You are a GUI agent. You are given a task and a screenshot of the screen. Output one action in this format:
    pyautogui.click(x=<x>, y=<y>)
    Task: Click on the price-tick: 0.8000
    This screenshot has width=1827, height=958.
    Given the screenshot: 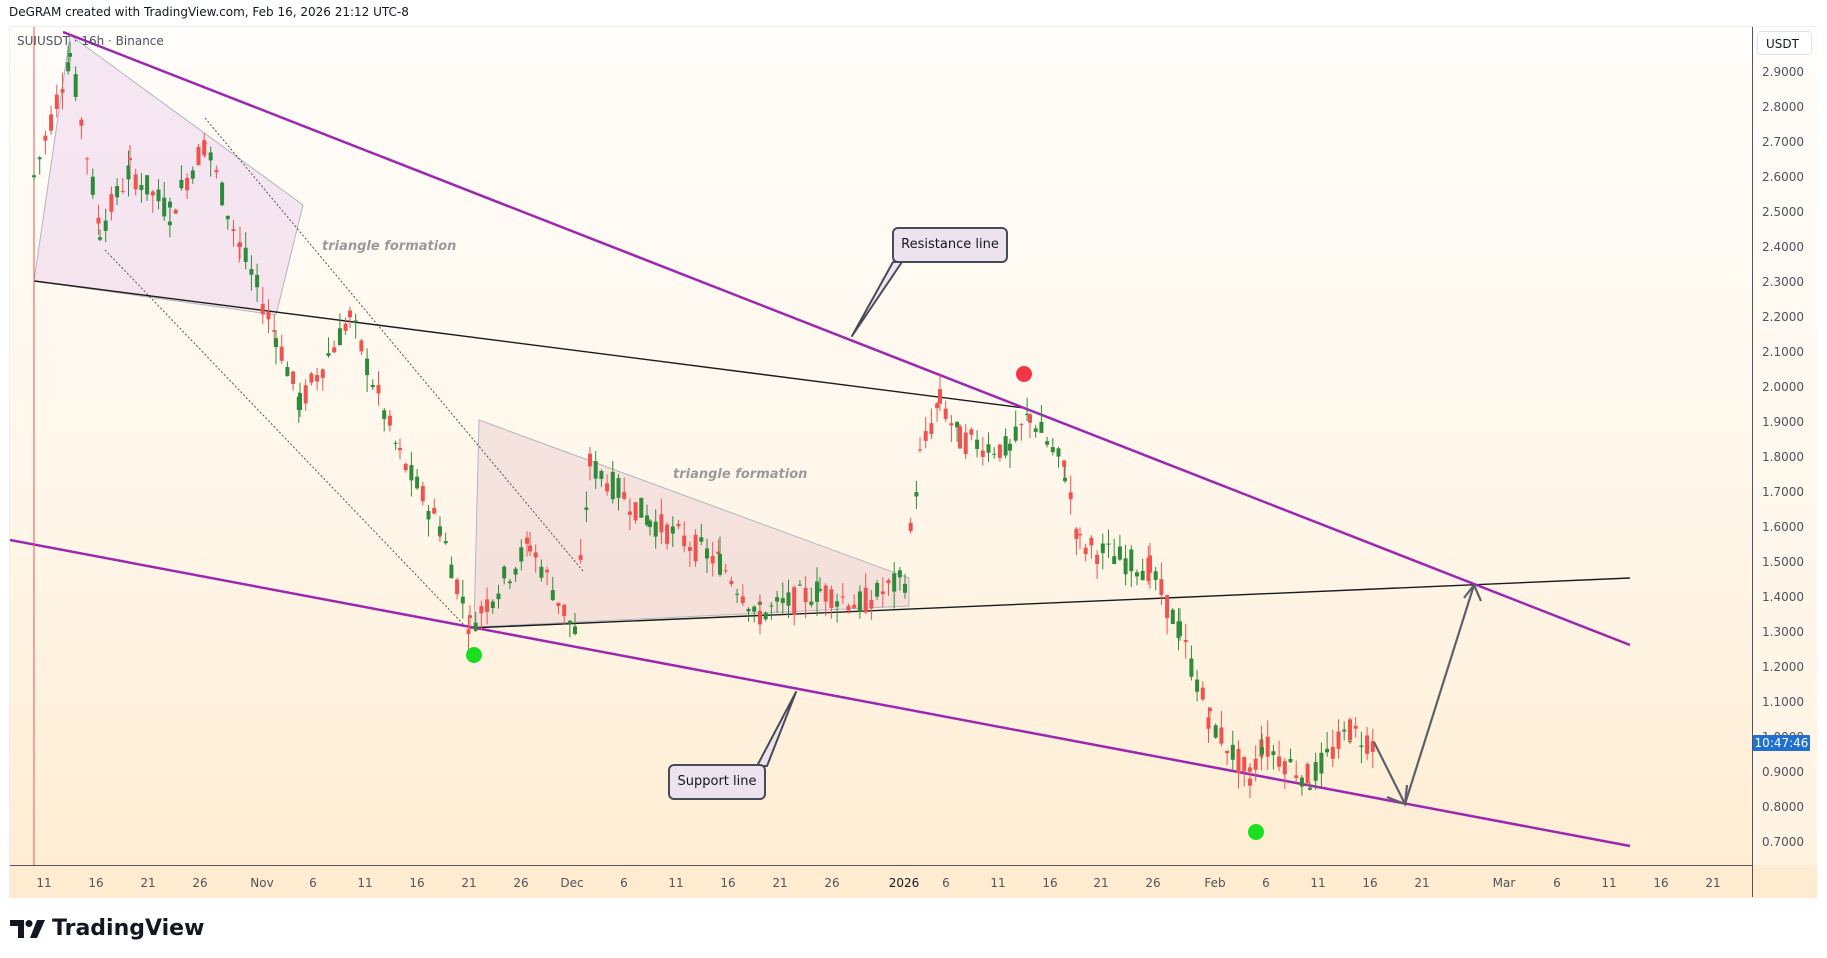 What is the action you would take?
    pyautogui.click(x=1783, y=807)
    